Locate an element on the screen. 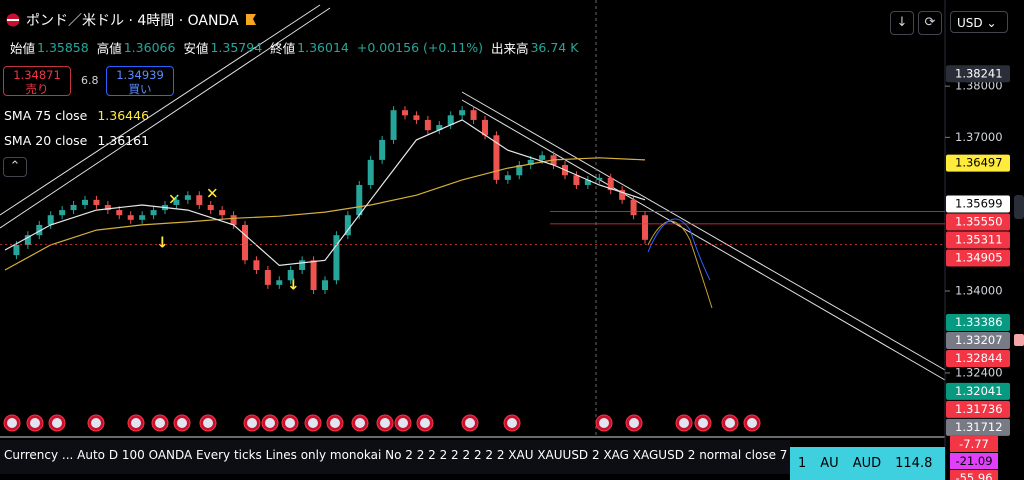 This screenshot has width=1024, height=480. currency-label: USD is located at coordinates (970, 23).